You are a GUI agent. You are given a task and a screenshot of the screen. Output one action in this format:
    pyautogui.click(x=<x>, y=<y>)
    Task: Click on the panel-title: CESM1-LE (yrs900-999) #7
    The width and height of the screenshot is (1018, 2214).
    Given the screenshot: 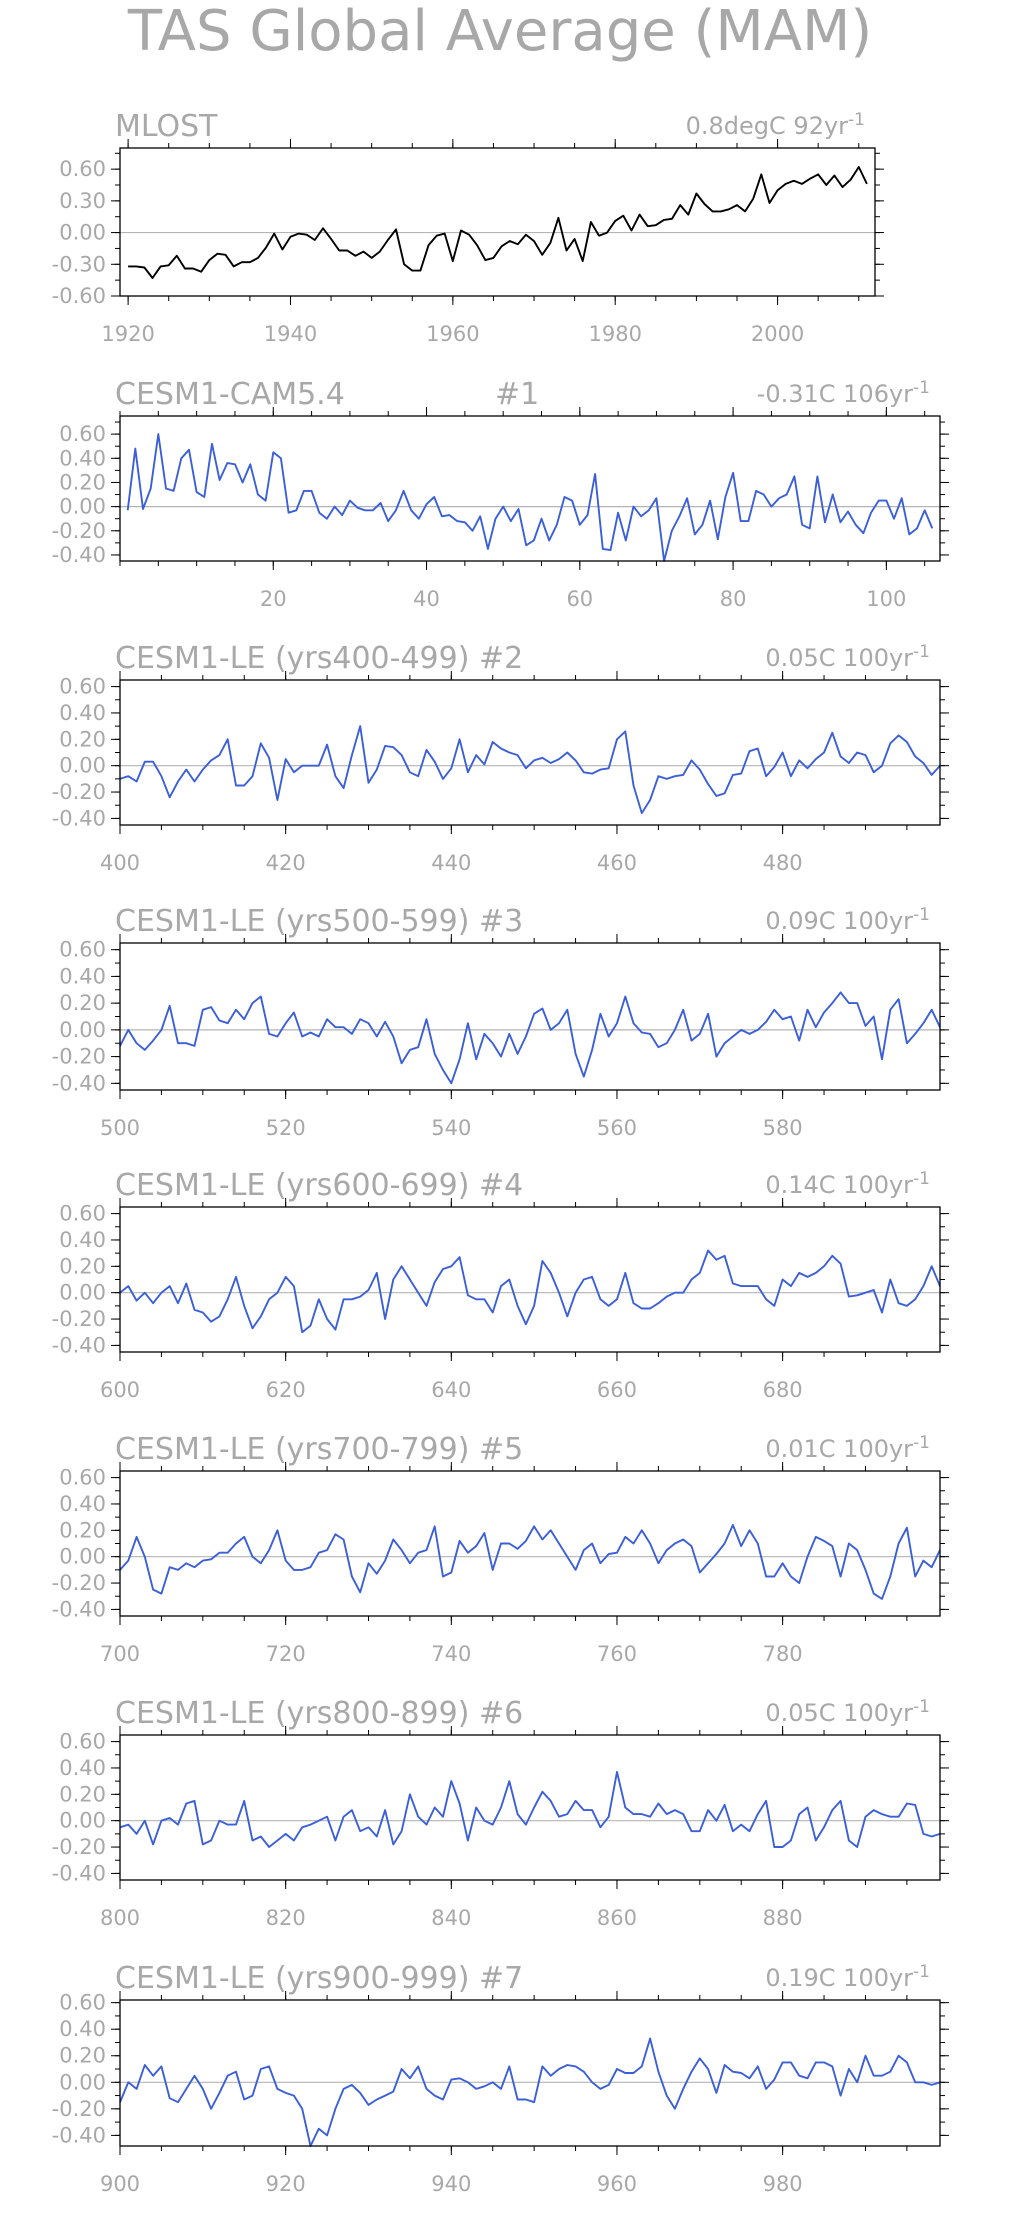 What is the action you would take?
    pyautogui.click(x=319, y=1978)
    